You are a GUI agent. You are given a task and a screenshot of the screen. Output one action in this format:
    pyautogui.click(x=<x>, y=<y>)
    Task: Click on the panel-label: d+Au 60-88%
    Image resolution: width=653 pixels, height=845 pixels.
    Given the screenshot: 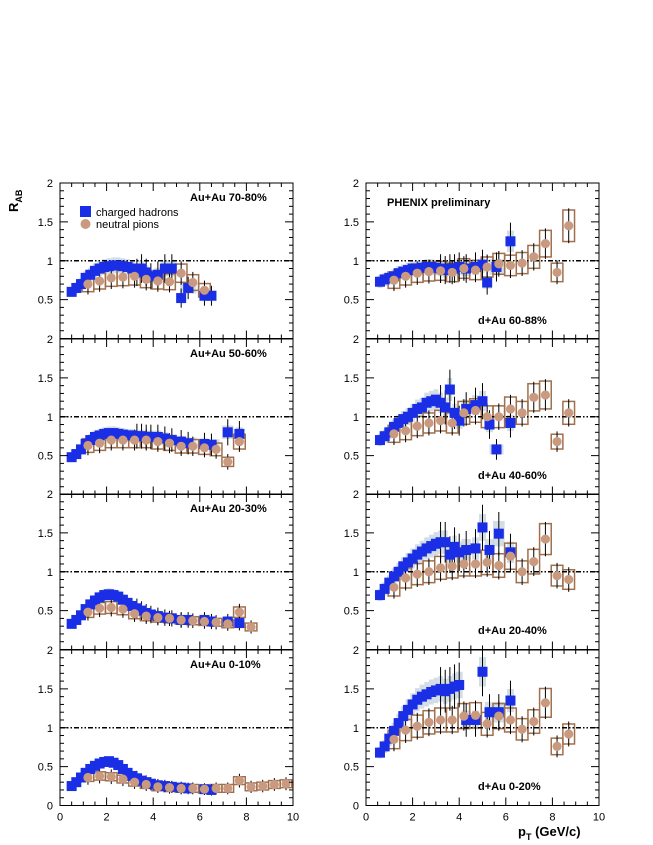 What is the action you would take?
    pyautogui.click(x=512, y=321)
    